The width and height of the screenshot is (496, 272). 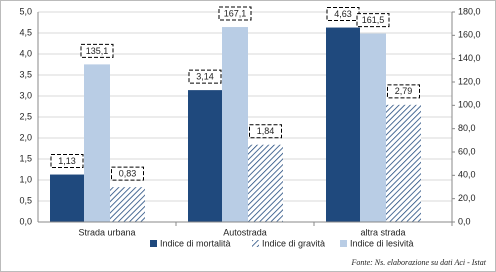 I want to click on y2-tick-label: 160,0, so click(x=469, y=35).